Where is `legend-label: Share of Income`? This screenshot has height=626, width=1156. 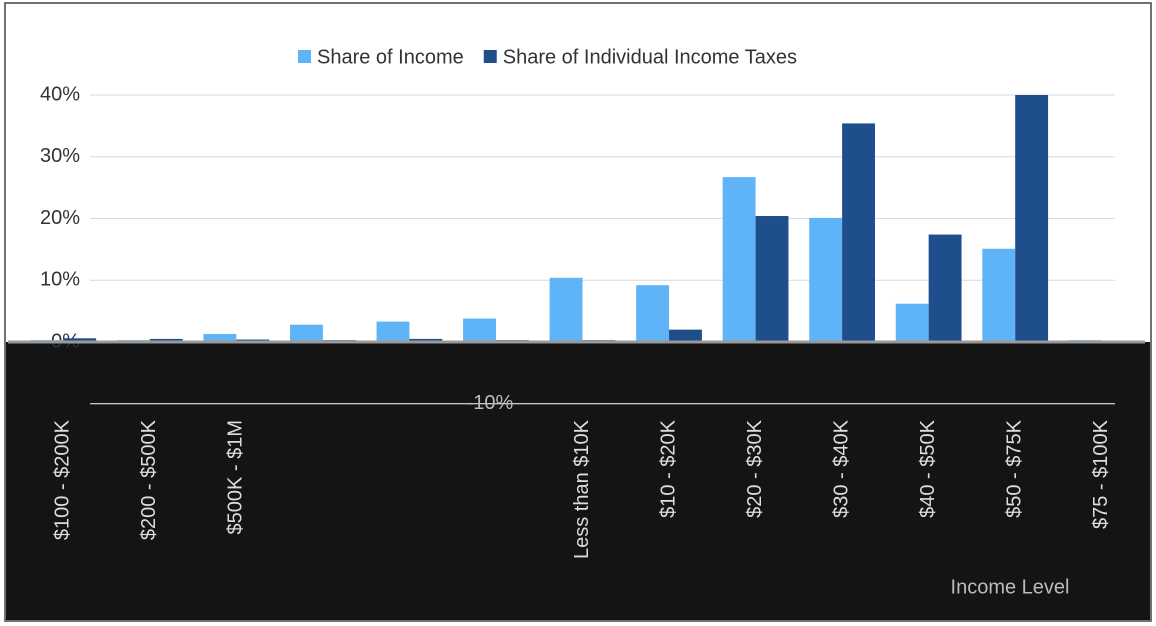 legend-label: Share of Income is located at coordinates (390, 57).